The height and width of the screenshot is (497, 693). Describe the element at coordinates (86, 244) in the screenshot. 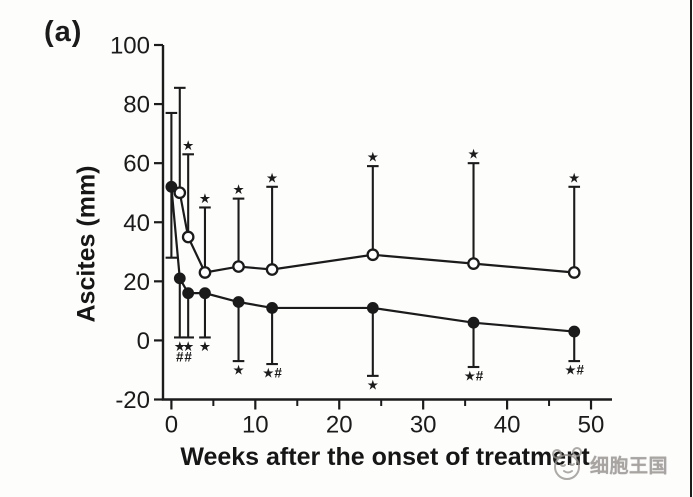

I see `y-axis-title: Ascites (mm)` at that location.